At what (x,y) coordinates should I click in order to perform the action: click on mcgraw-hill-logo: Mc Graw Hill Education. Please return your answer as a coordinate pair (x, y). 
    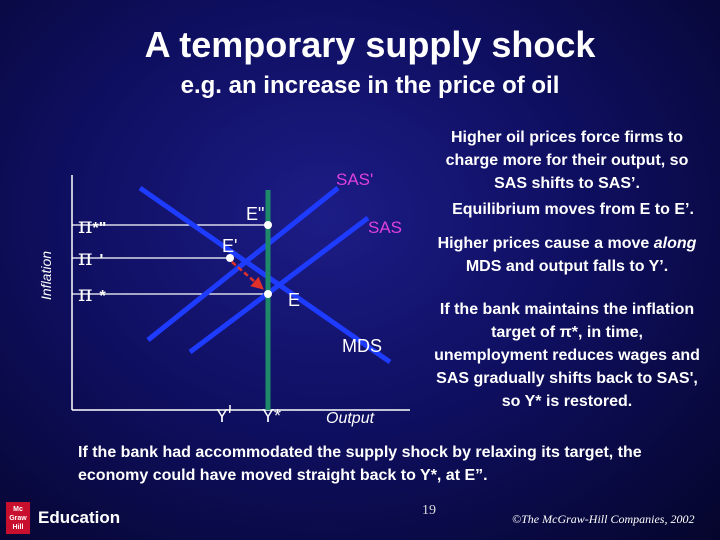
    Looking at the image, I should click on (63, 518).